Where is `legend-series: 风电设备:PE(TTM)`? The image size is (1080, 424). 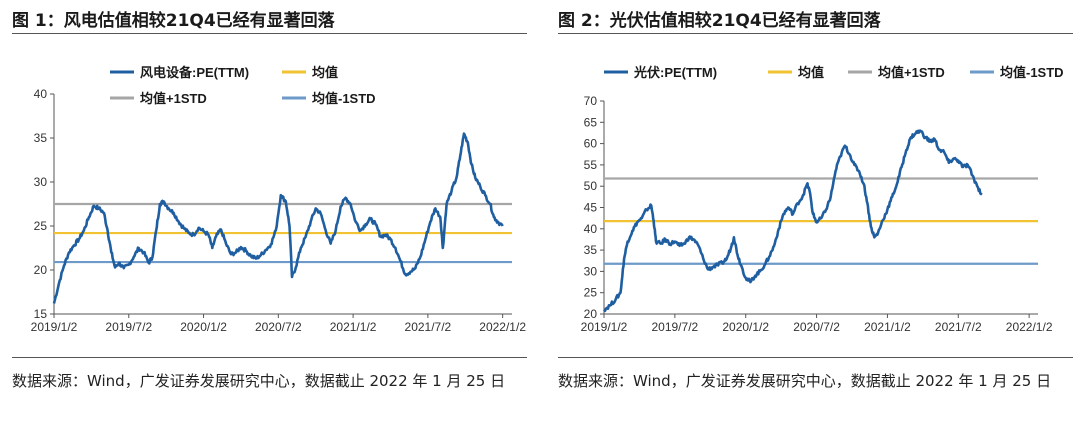
legend-series: 风电设备:PE(TTM) is located at coordinates (179, 72).